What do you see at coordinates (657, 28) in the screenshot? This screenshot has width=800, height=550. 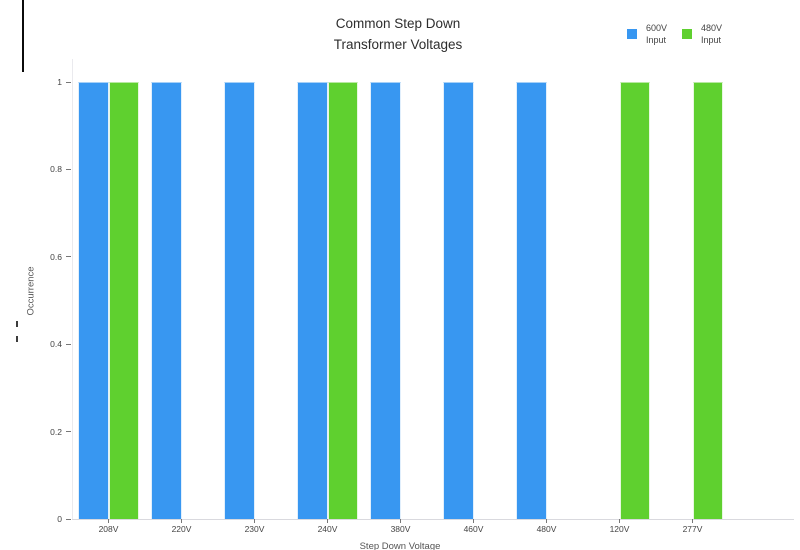 I see `legend-label-line1: 600V` at bounding box center [657, 28].